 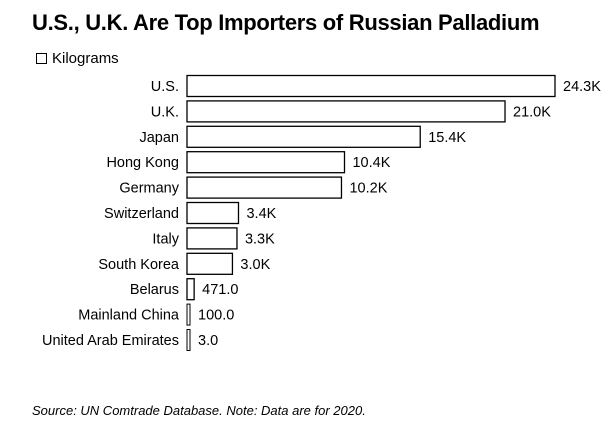 What do you see at coordinates (208, 341) in the screenshot?
I see `value-label-united-arab-emirates: 3.0` at bounding box center [208, 341].